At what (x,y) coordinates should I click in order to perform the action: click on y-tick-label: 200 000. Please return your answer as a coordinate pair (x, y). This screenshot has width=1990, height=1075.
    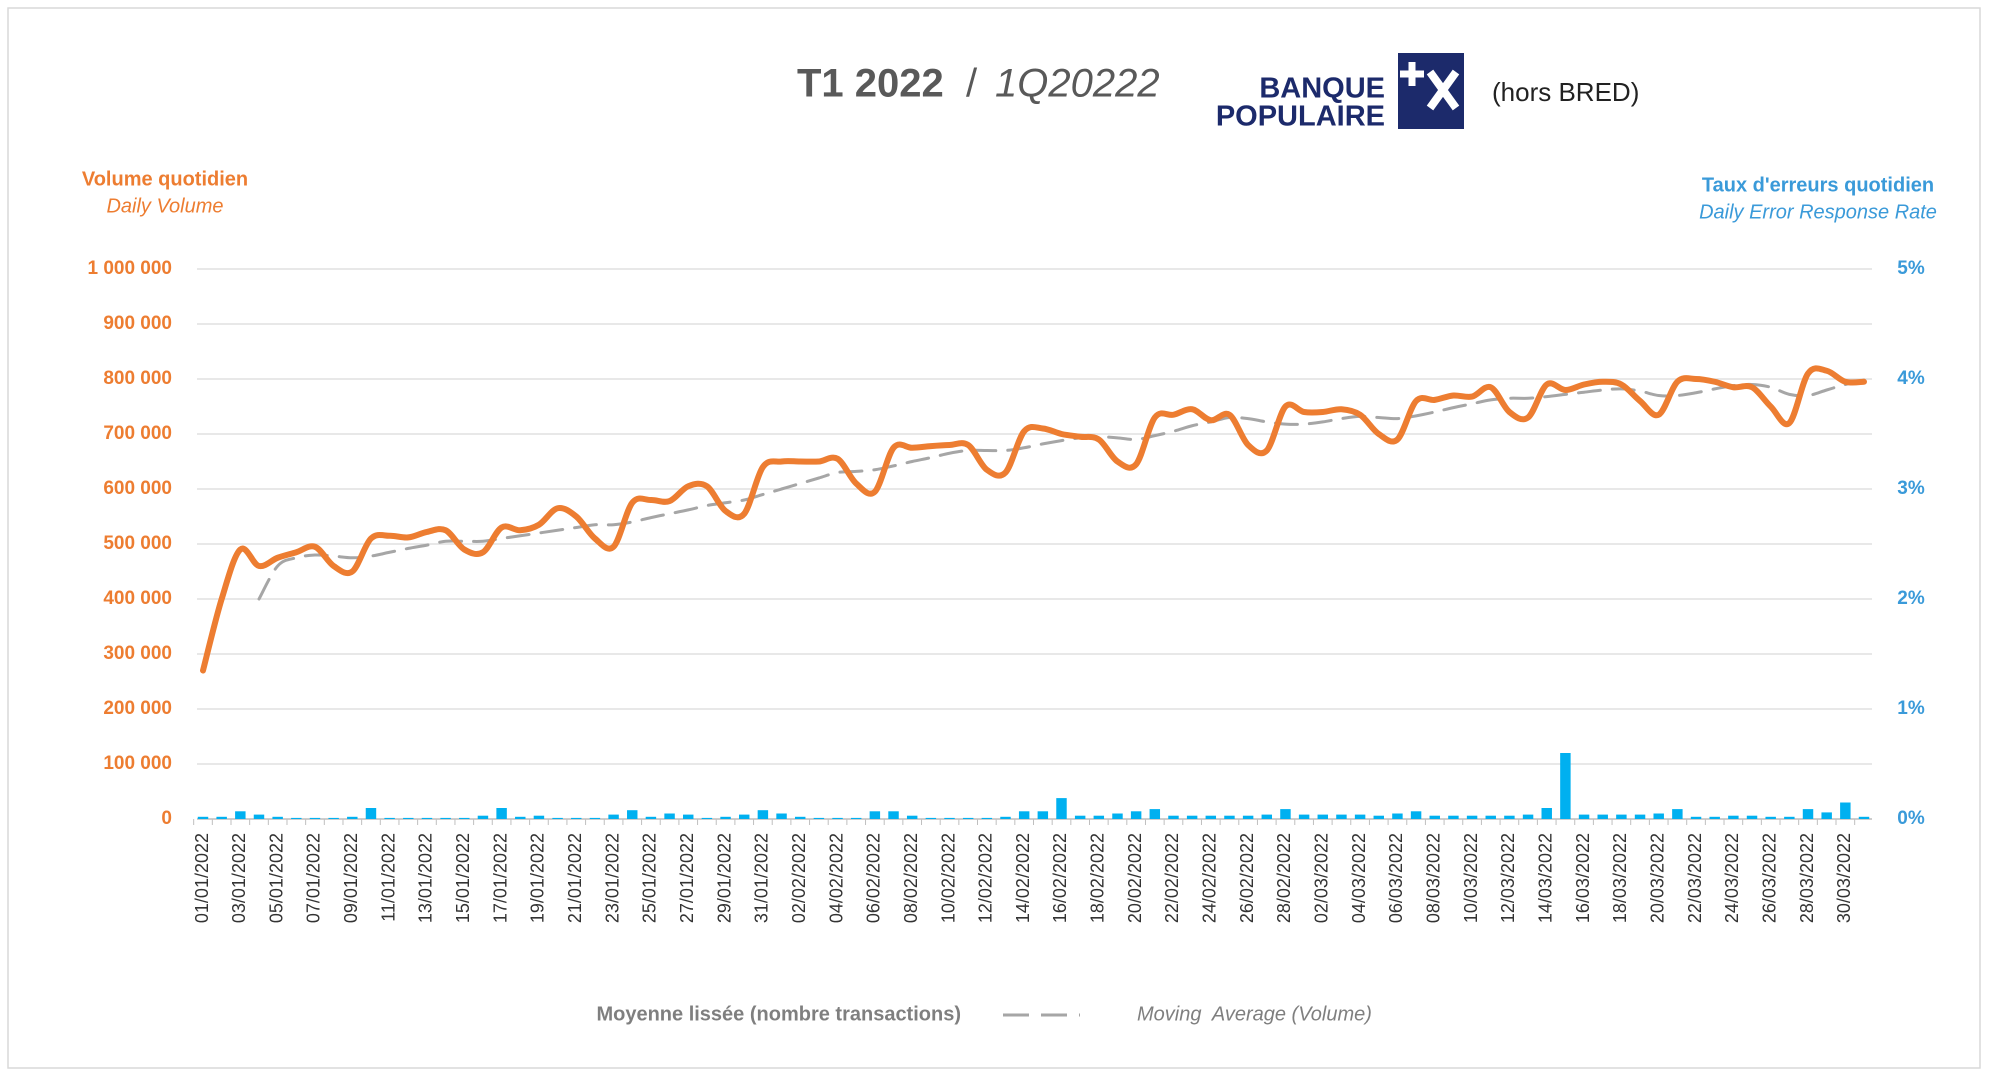
    Looking at the image, I should click on (137, 708).